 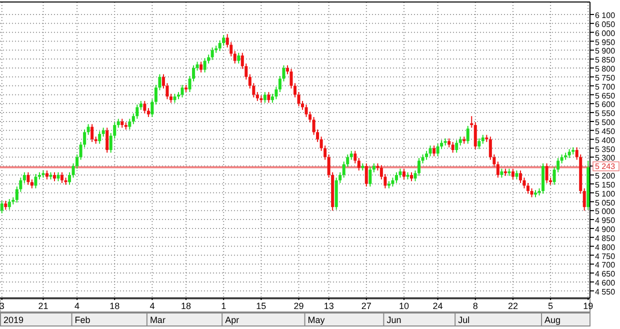 What do you see at coordinates (552, 320) in the screenshot?
I see `text: Aug` at bounding box center [552, 320].